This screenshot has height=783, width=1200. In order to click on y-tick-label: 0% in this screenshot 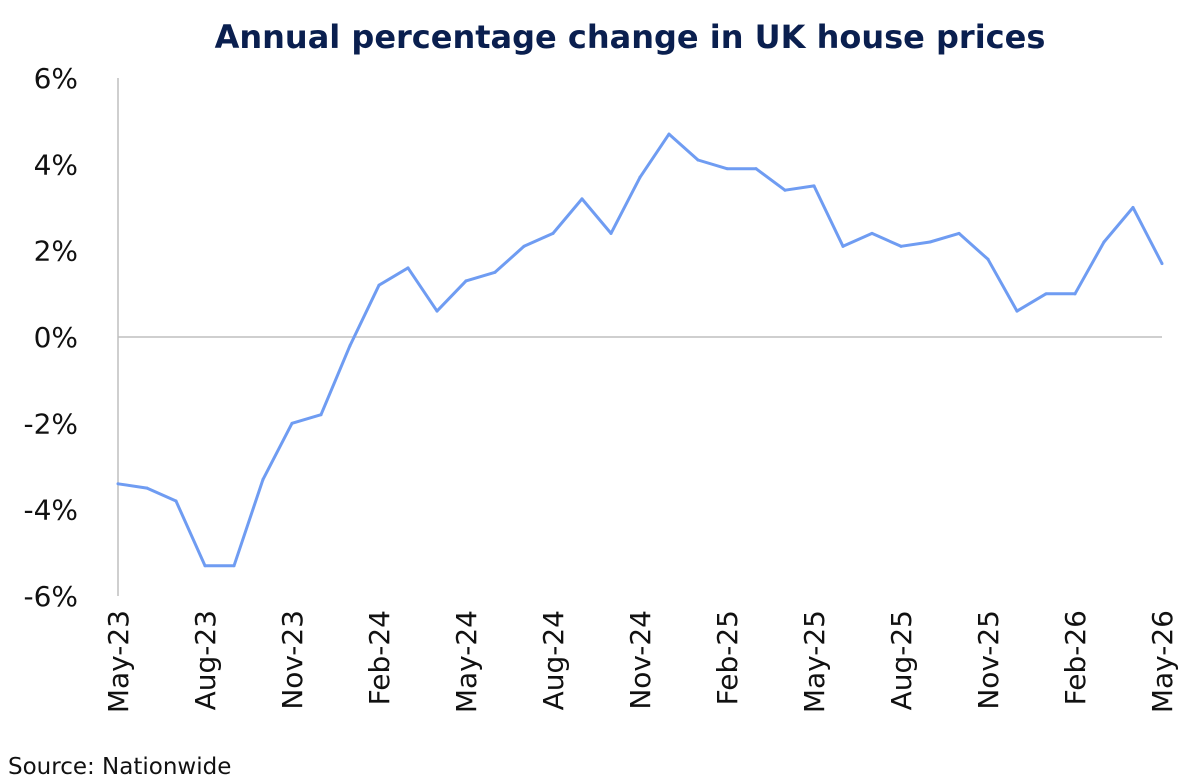, I will do `click(56, 337)`.